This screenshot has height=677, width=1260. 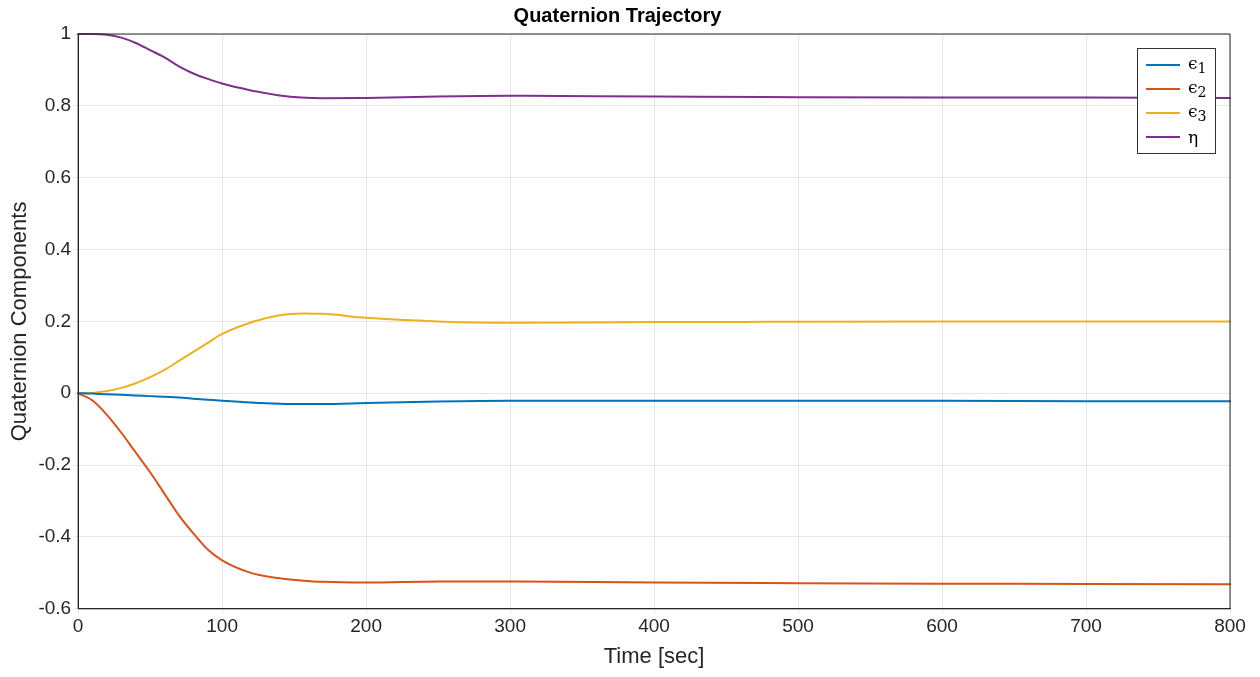 I want to click on y-tick-label: -0.2, so click(x=55, y=464).